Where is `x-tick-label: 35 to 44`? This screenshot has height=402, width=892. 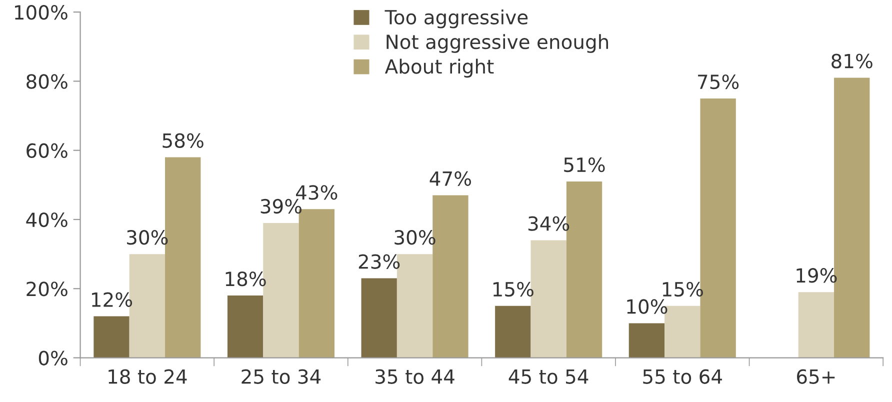 x-tick-label: 35 to 44 is located at coordinates (415, 376).